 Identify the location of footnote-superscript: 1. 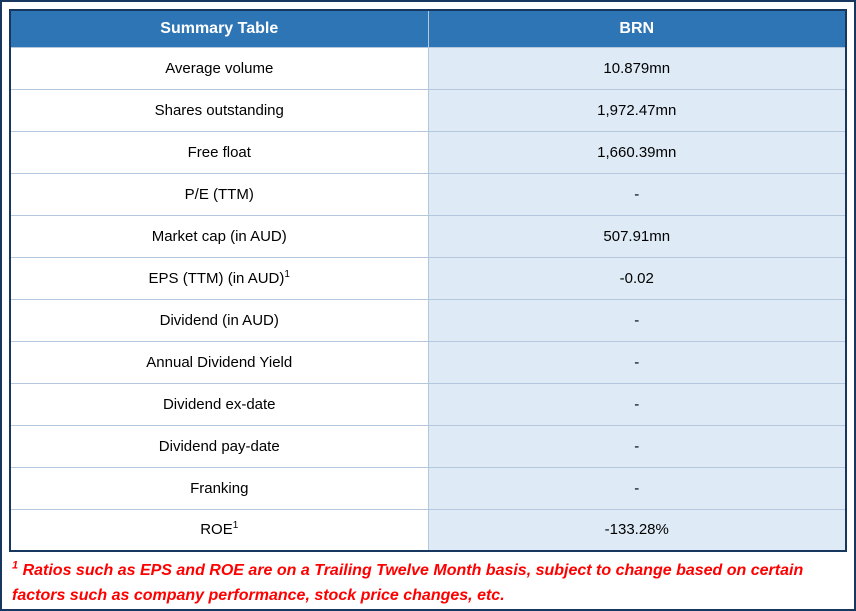
(15, 565).